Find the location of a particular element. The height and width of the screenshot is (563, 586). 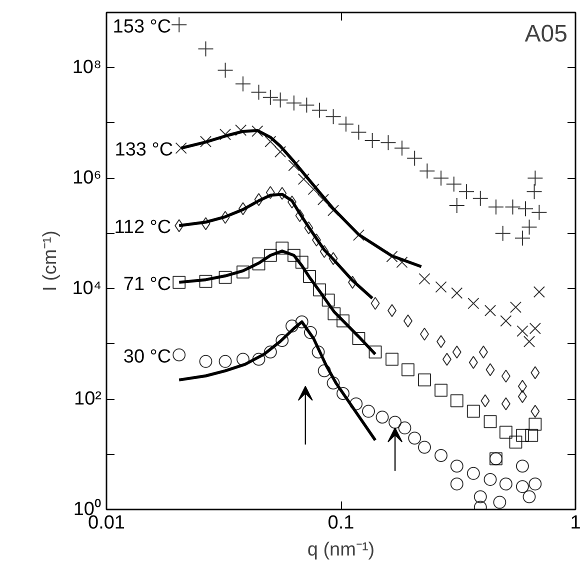

series-label: 30 °C is located at coordinates (147, 357).